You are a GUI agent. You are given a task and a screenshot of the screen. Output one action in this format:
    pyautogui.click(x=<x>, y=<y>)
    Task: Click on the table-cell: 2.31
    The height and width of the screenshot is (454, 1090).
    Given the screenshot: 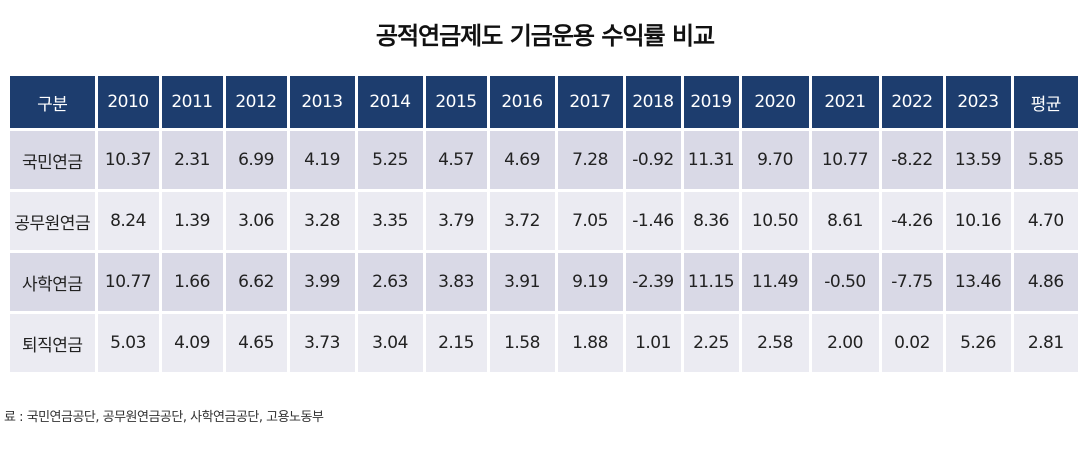 What is the action you would take?
    pyautogui.click(x=193, y=159)
    